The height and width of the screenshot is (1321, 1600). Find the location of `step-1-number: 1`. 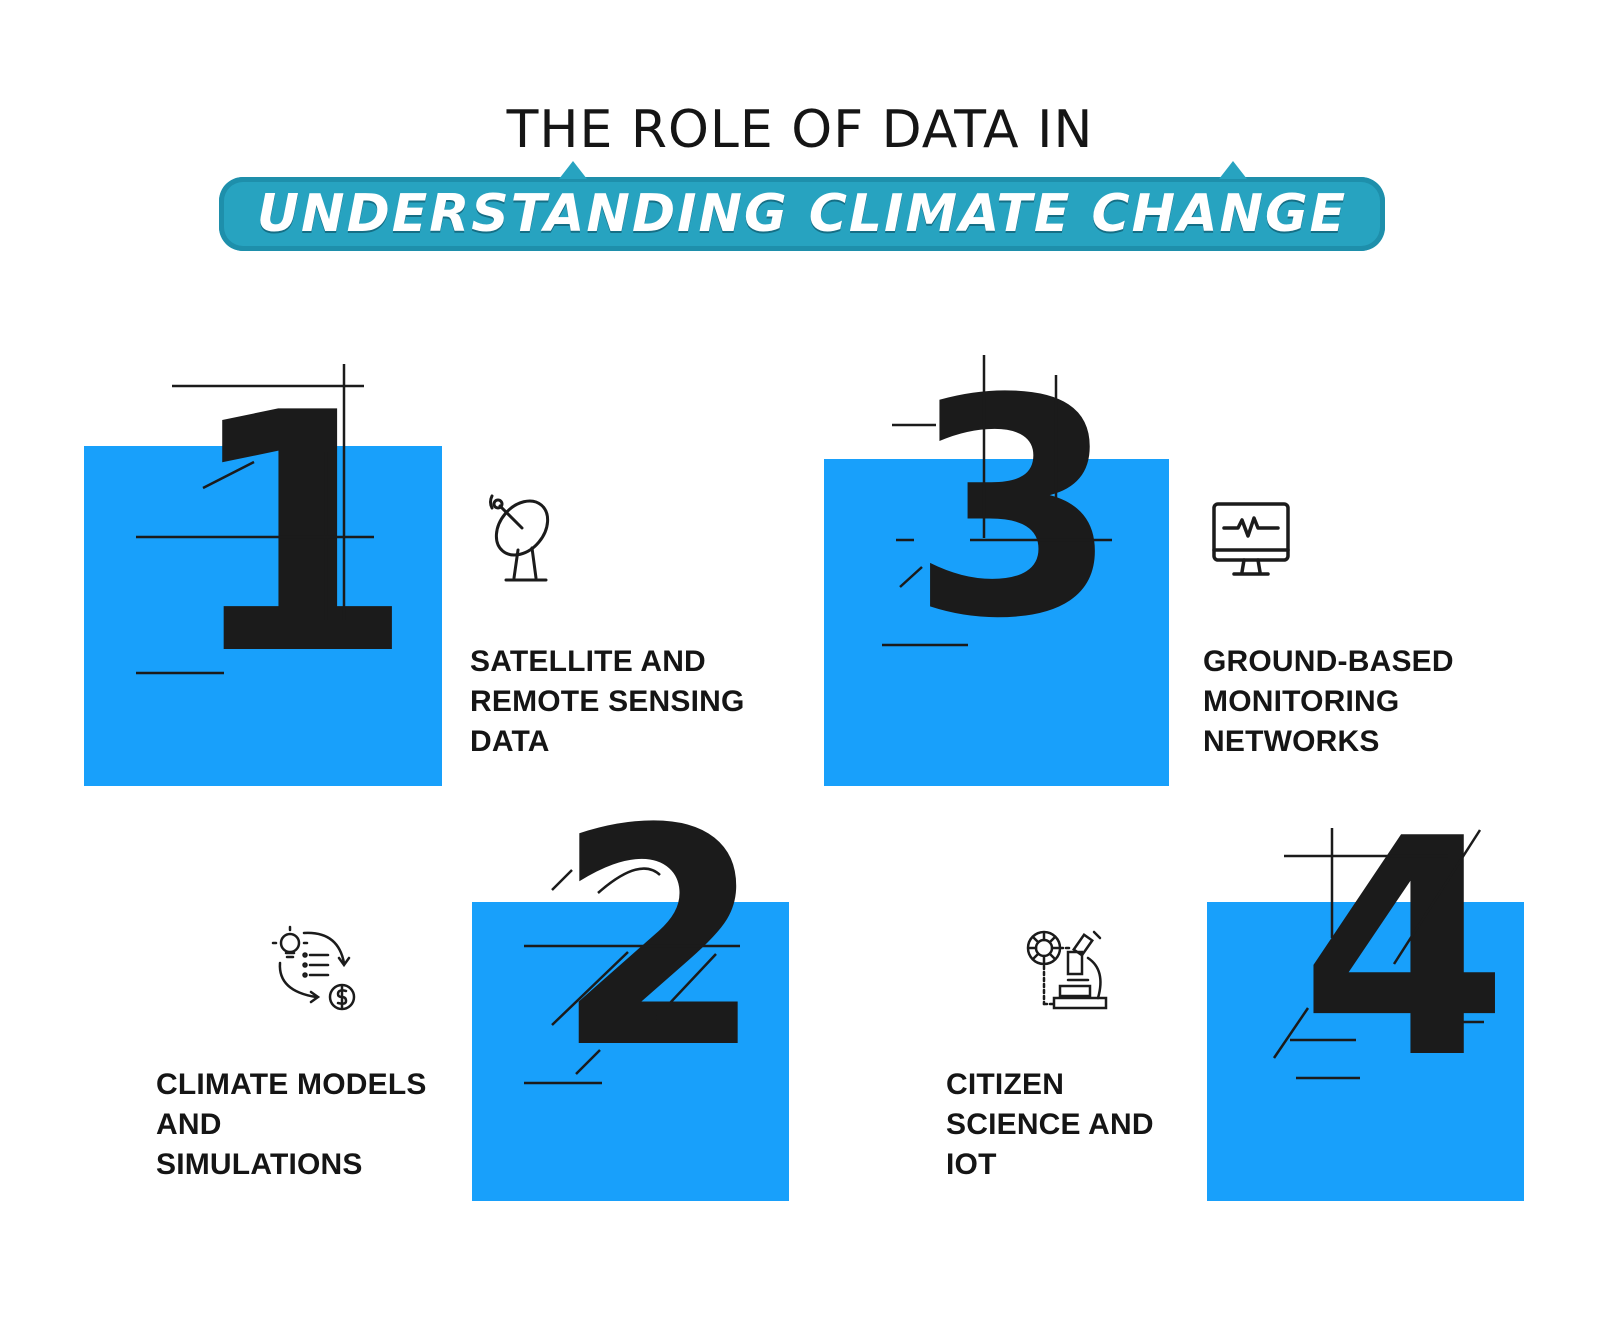

step-1-number: 1 is located at coordinates (300, 535).